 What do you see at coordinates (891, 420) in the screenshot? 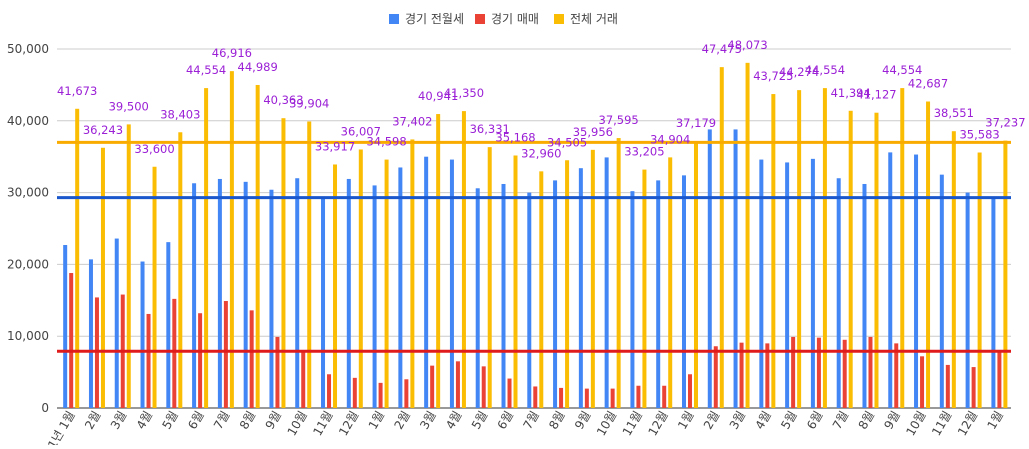
I see `x-tick-label: 9월` at bounding box center [891, 420].